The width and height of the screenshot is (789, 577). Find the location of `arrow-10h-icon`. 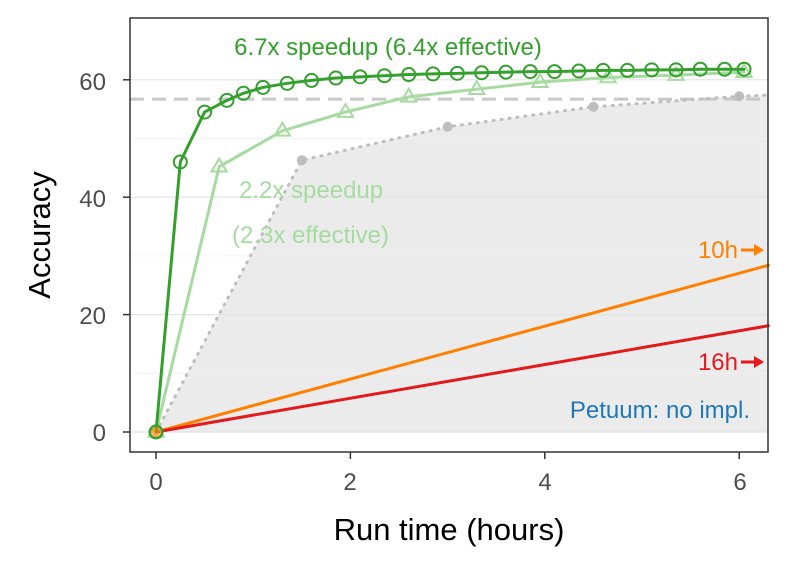

arrow-10h-icon is located at coordinates (752, 250).